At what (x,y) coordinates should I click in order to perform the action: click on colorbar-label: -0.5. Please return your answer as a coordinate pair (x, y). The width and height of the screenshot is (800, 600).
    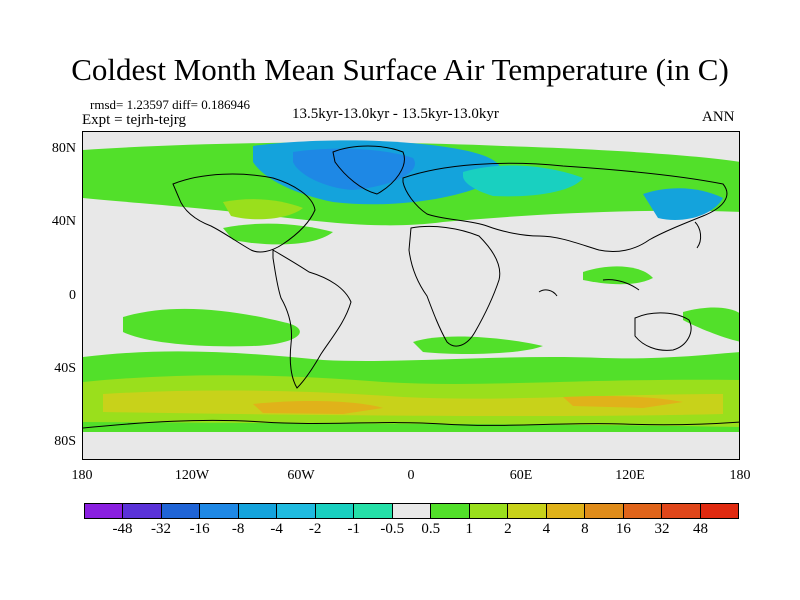
    Looking at the image, I should click on (392, 529).